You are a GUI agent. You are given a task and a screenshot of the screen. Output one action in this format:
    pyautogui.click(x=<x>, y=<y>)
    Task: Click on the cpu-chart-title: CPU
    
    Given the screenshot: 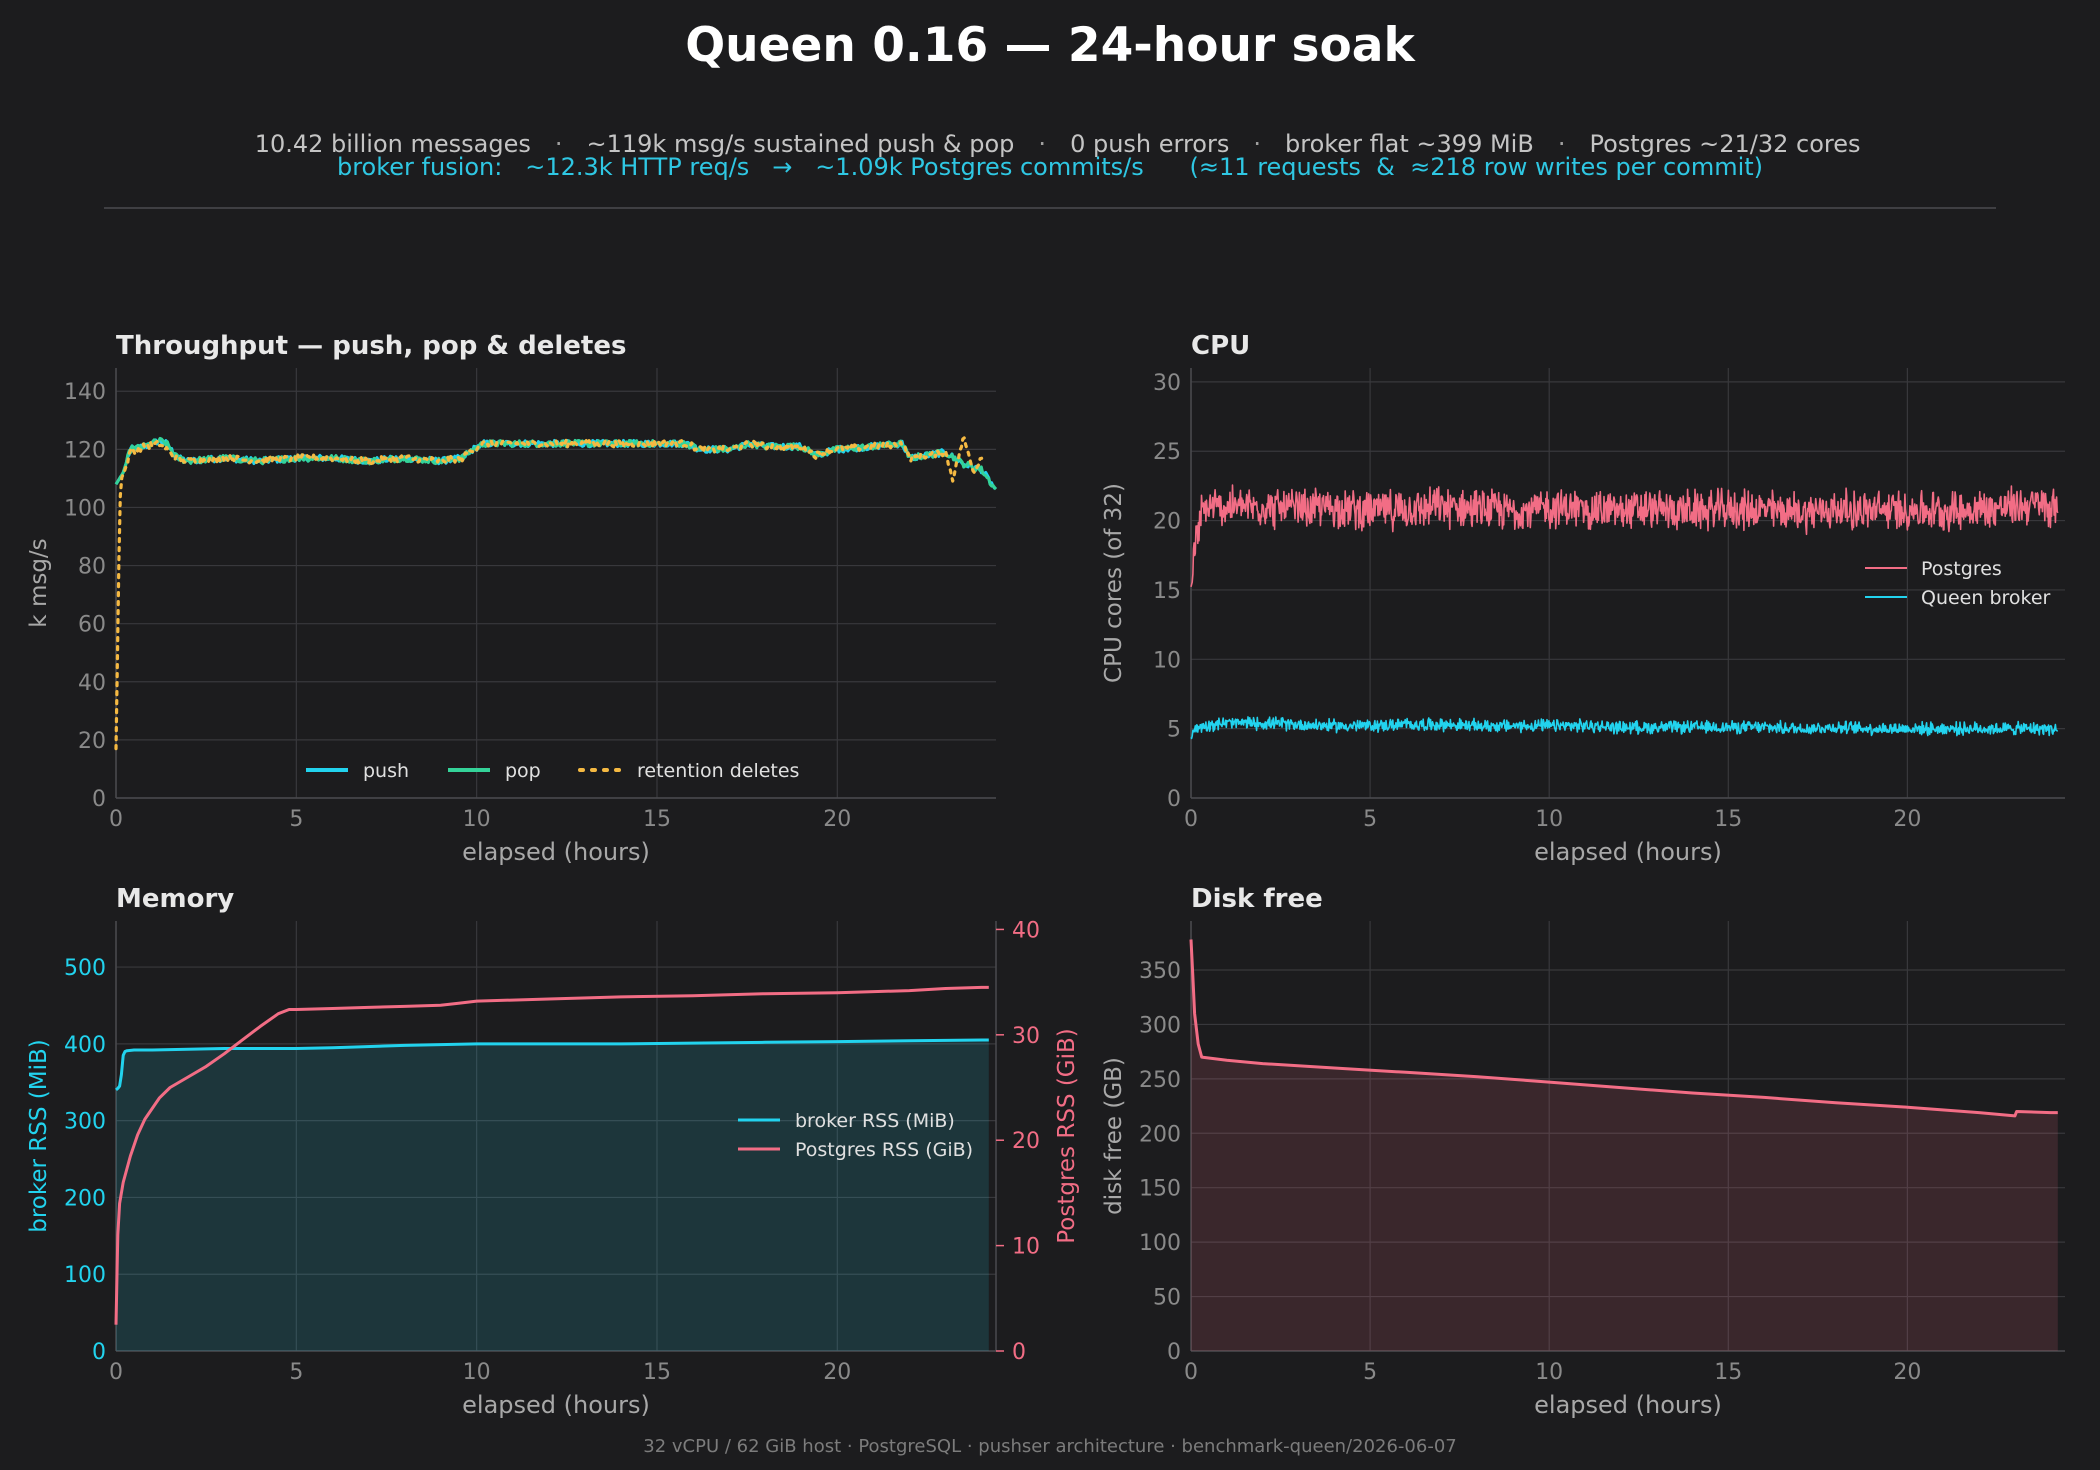 What is the action you would take?
    pyautogui.click(x=1220, y=346)
    